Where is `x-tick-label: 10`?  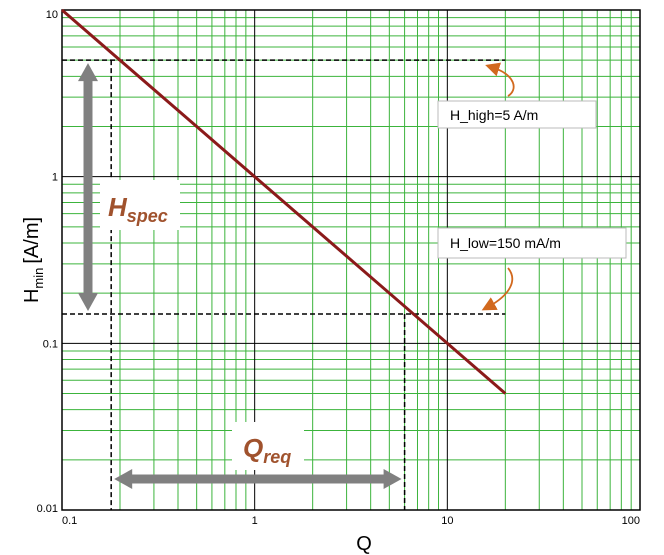 x-tick-label: 10 is located at coordinates (447, 521).